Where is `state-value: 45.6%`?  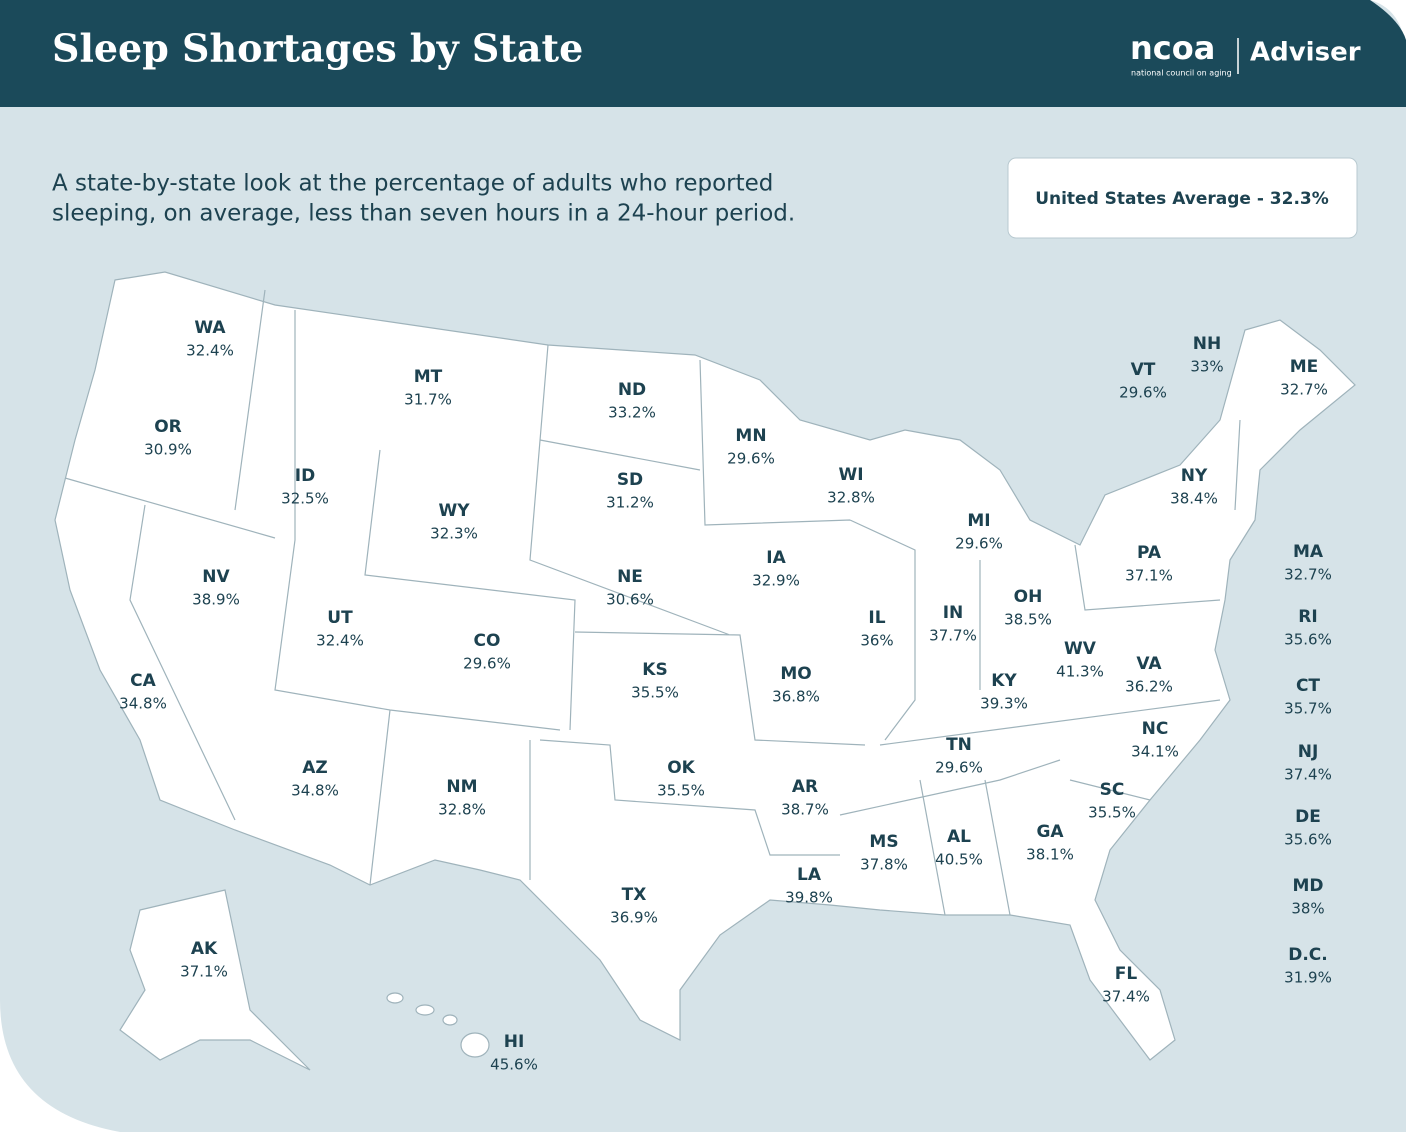 state-value: 45.6% is located at coordinates (514, 1065).